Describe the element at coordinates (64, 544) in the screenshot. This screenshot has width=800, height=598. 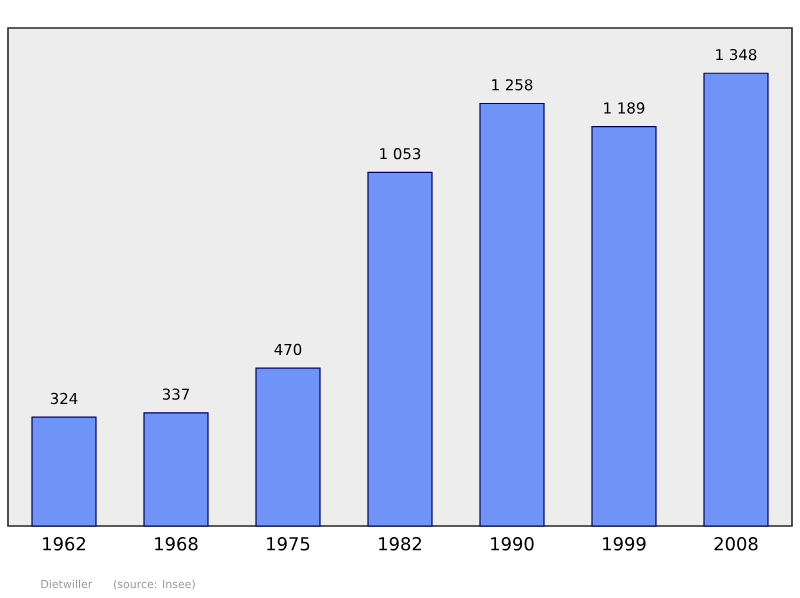
I see `x-tick-label: 1962` at that location.